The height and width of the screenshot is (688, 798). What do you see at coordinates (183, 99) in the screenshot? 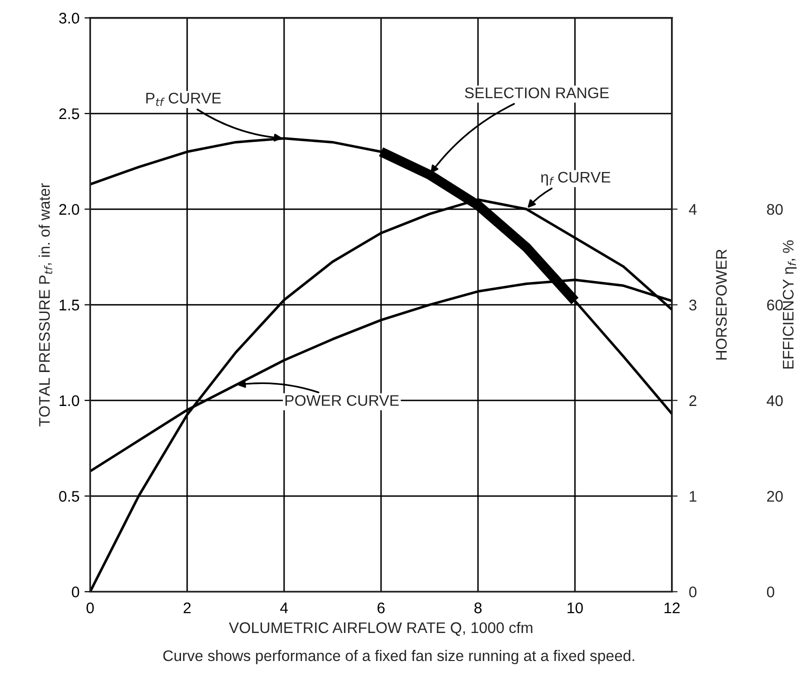
I see `text: P$_{tf}$ CURVE` at bounding box center [183, 99].